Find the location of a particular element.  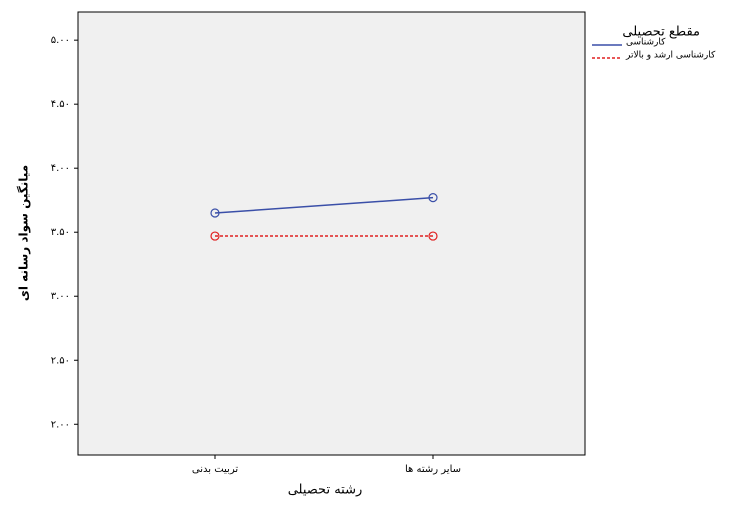

line is located at coordinates (324, 205).